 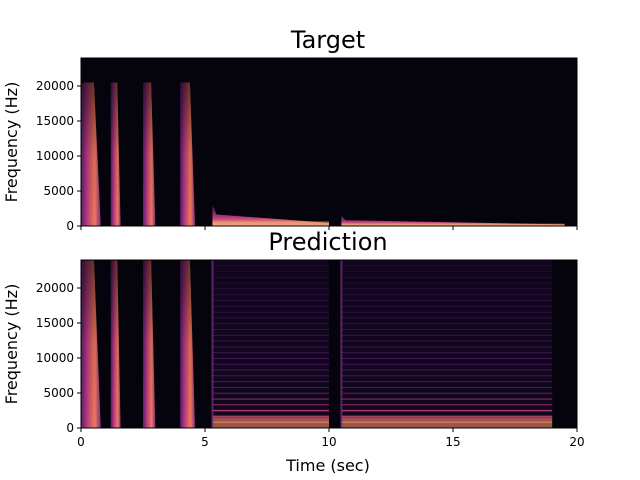 I want to click on prediction-y-axis-label: Frequency (Hz), so click(x=11, y=344).